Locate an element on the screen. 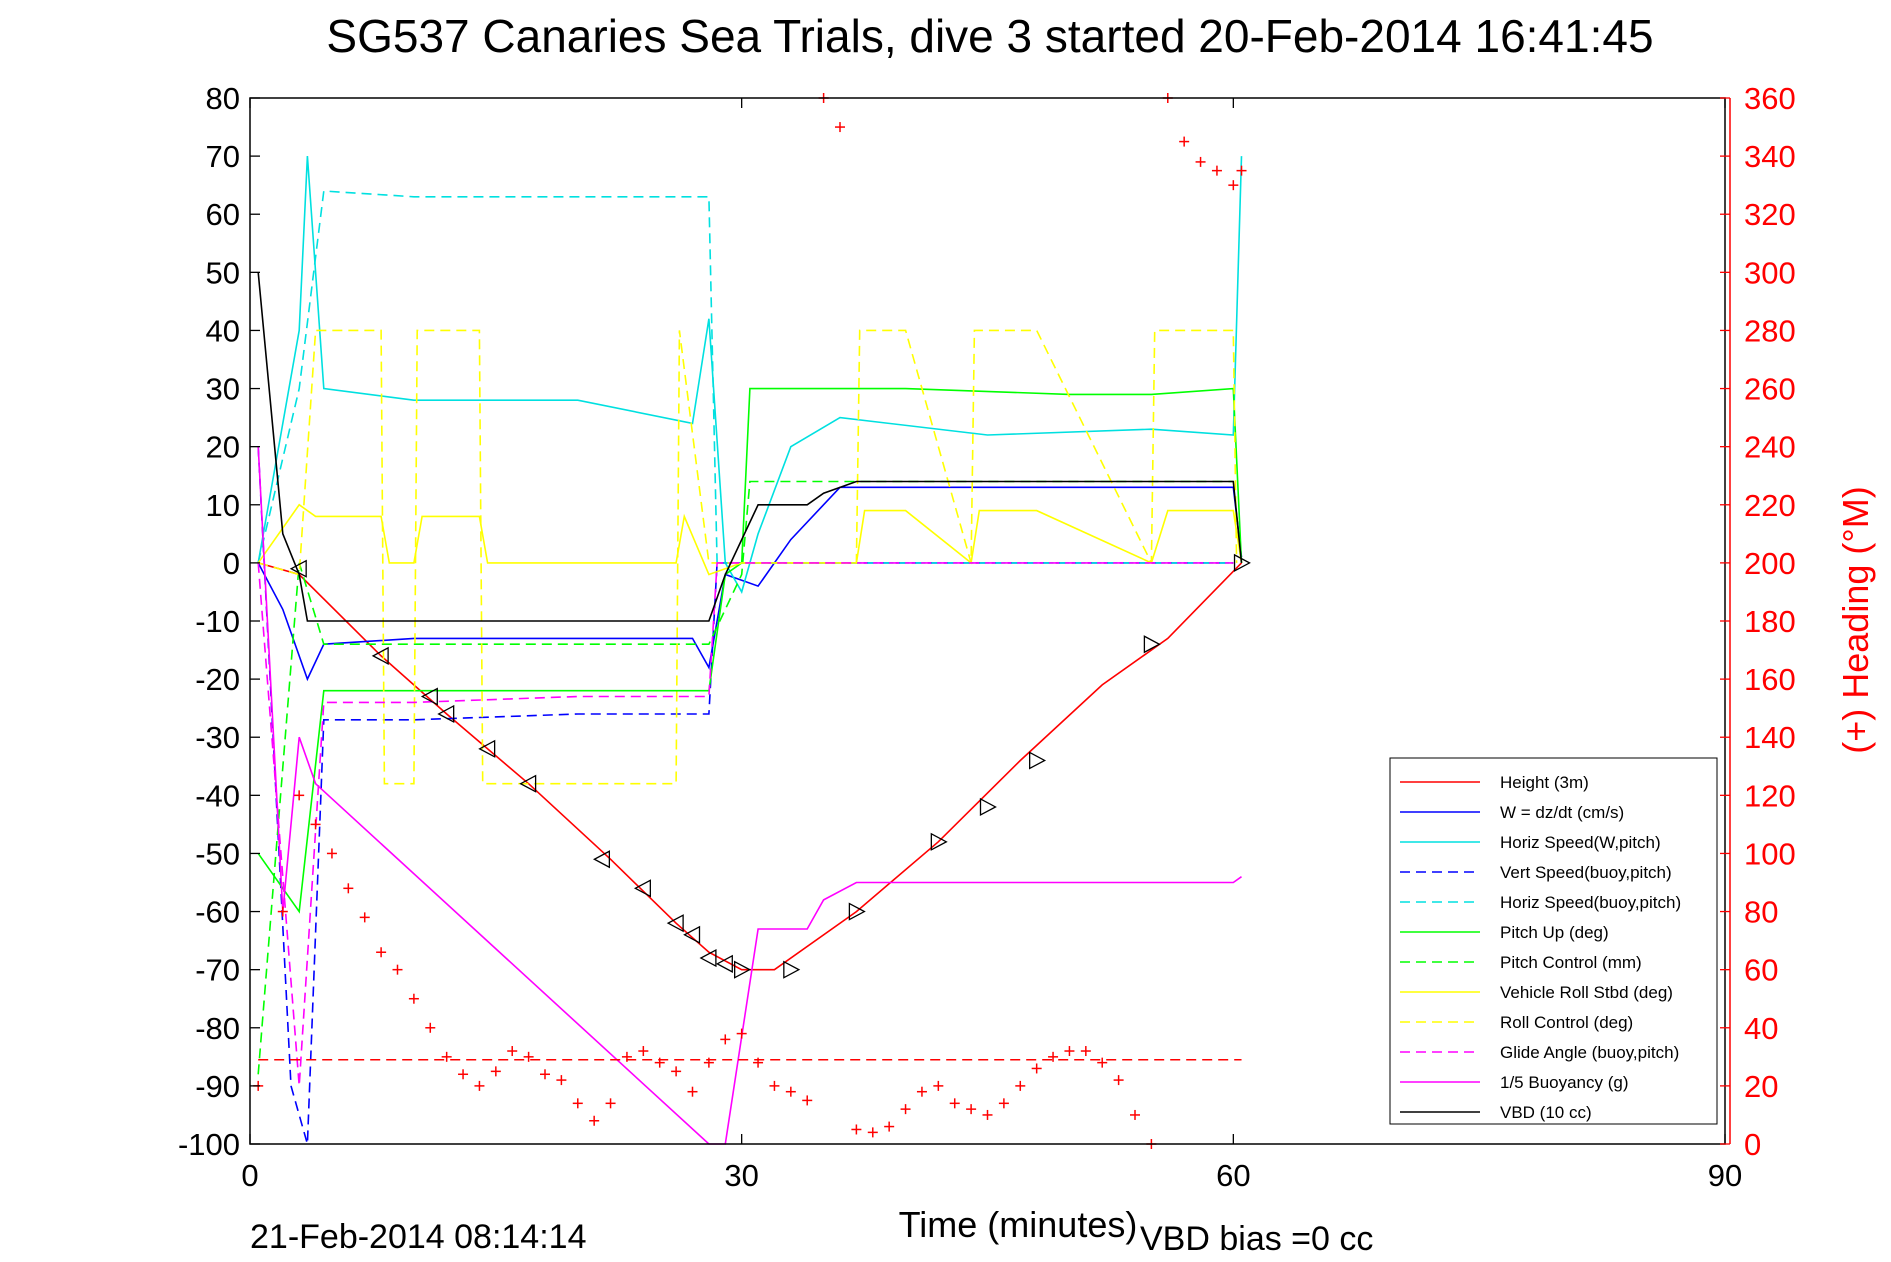 Image resolution: width=1891 pixels, height=1262 pixels. legend-label-0: Height (3m) is located at coordinates (1544, 782).